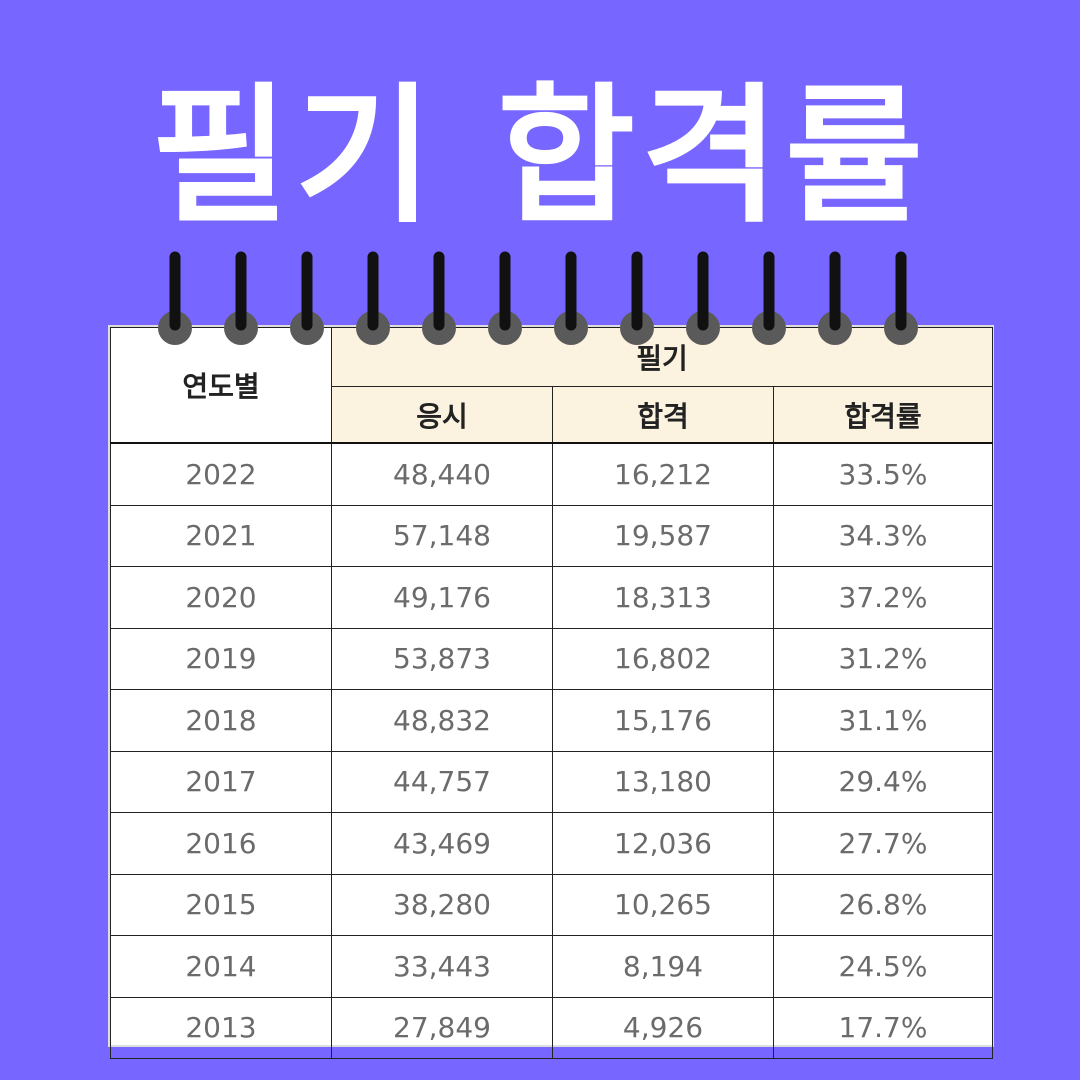 Image resolution: width=1080 pixels, height=1080 pixels. I want to click on applicants-cell: 33,443, so click(442, 966).